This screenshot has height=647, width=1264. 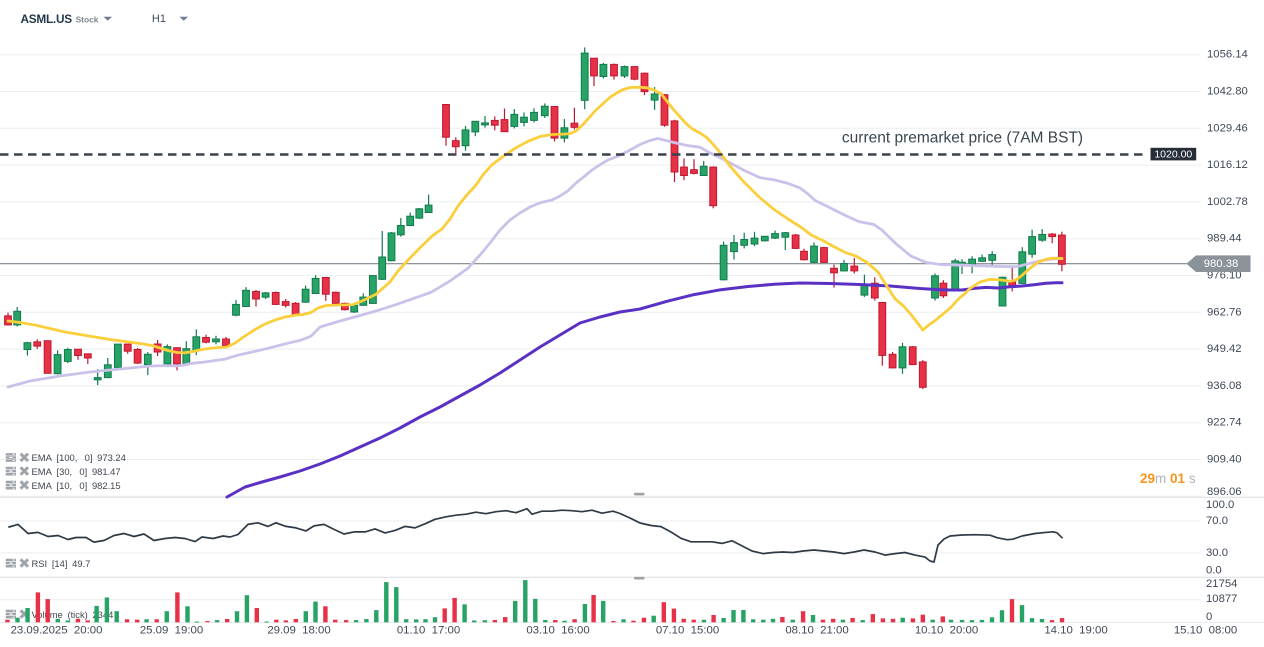 What do you see at coordinates (1217, 521) in the screenshot?
I see `svg-text: 70.0` at bounding box center [1217, 521].